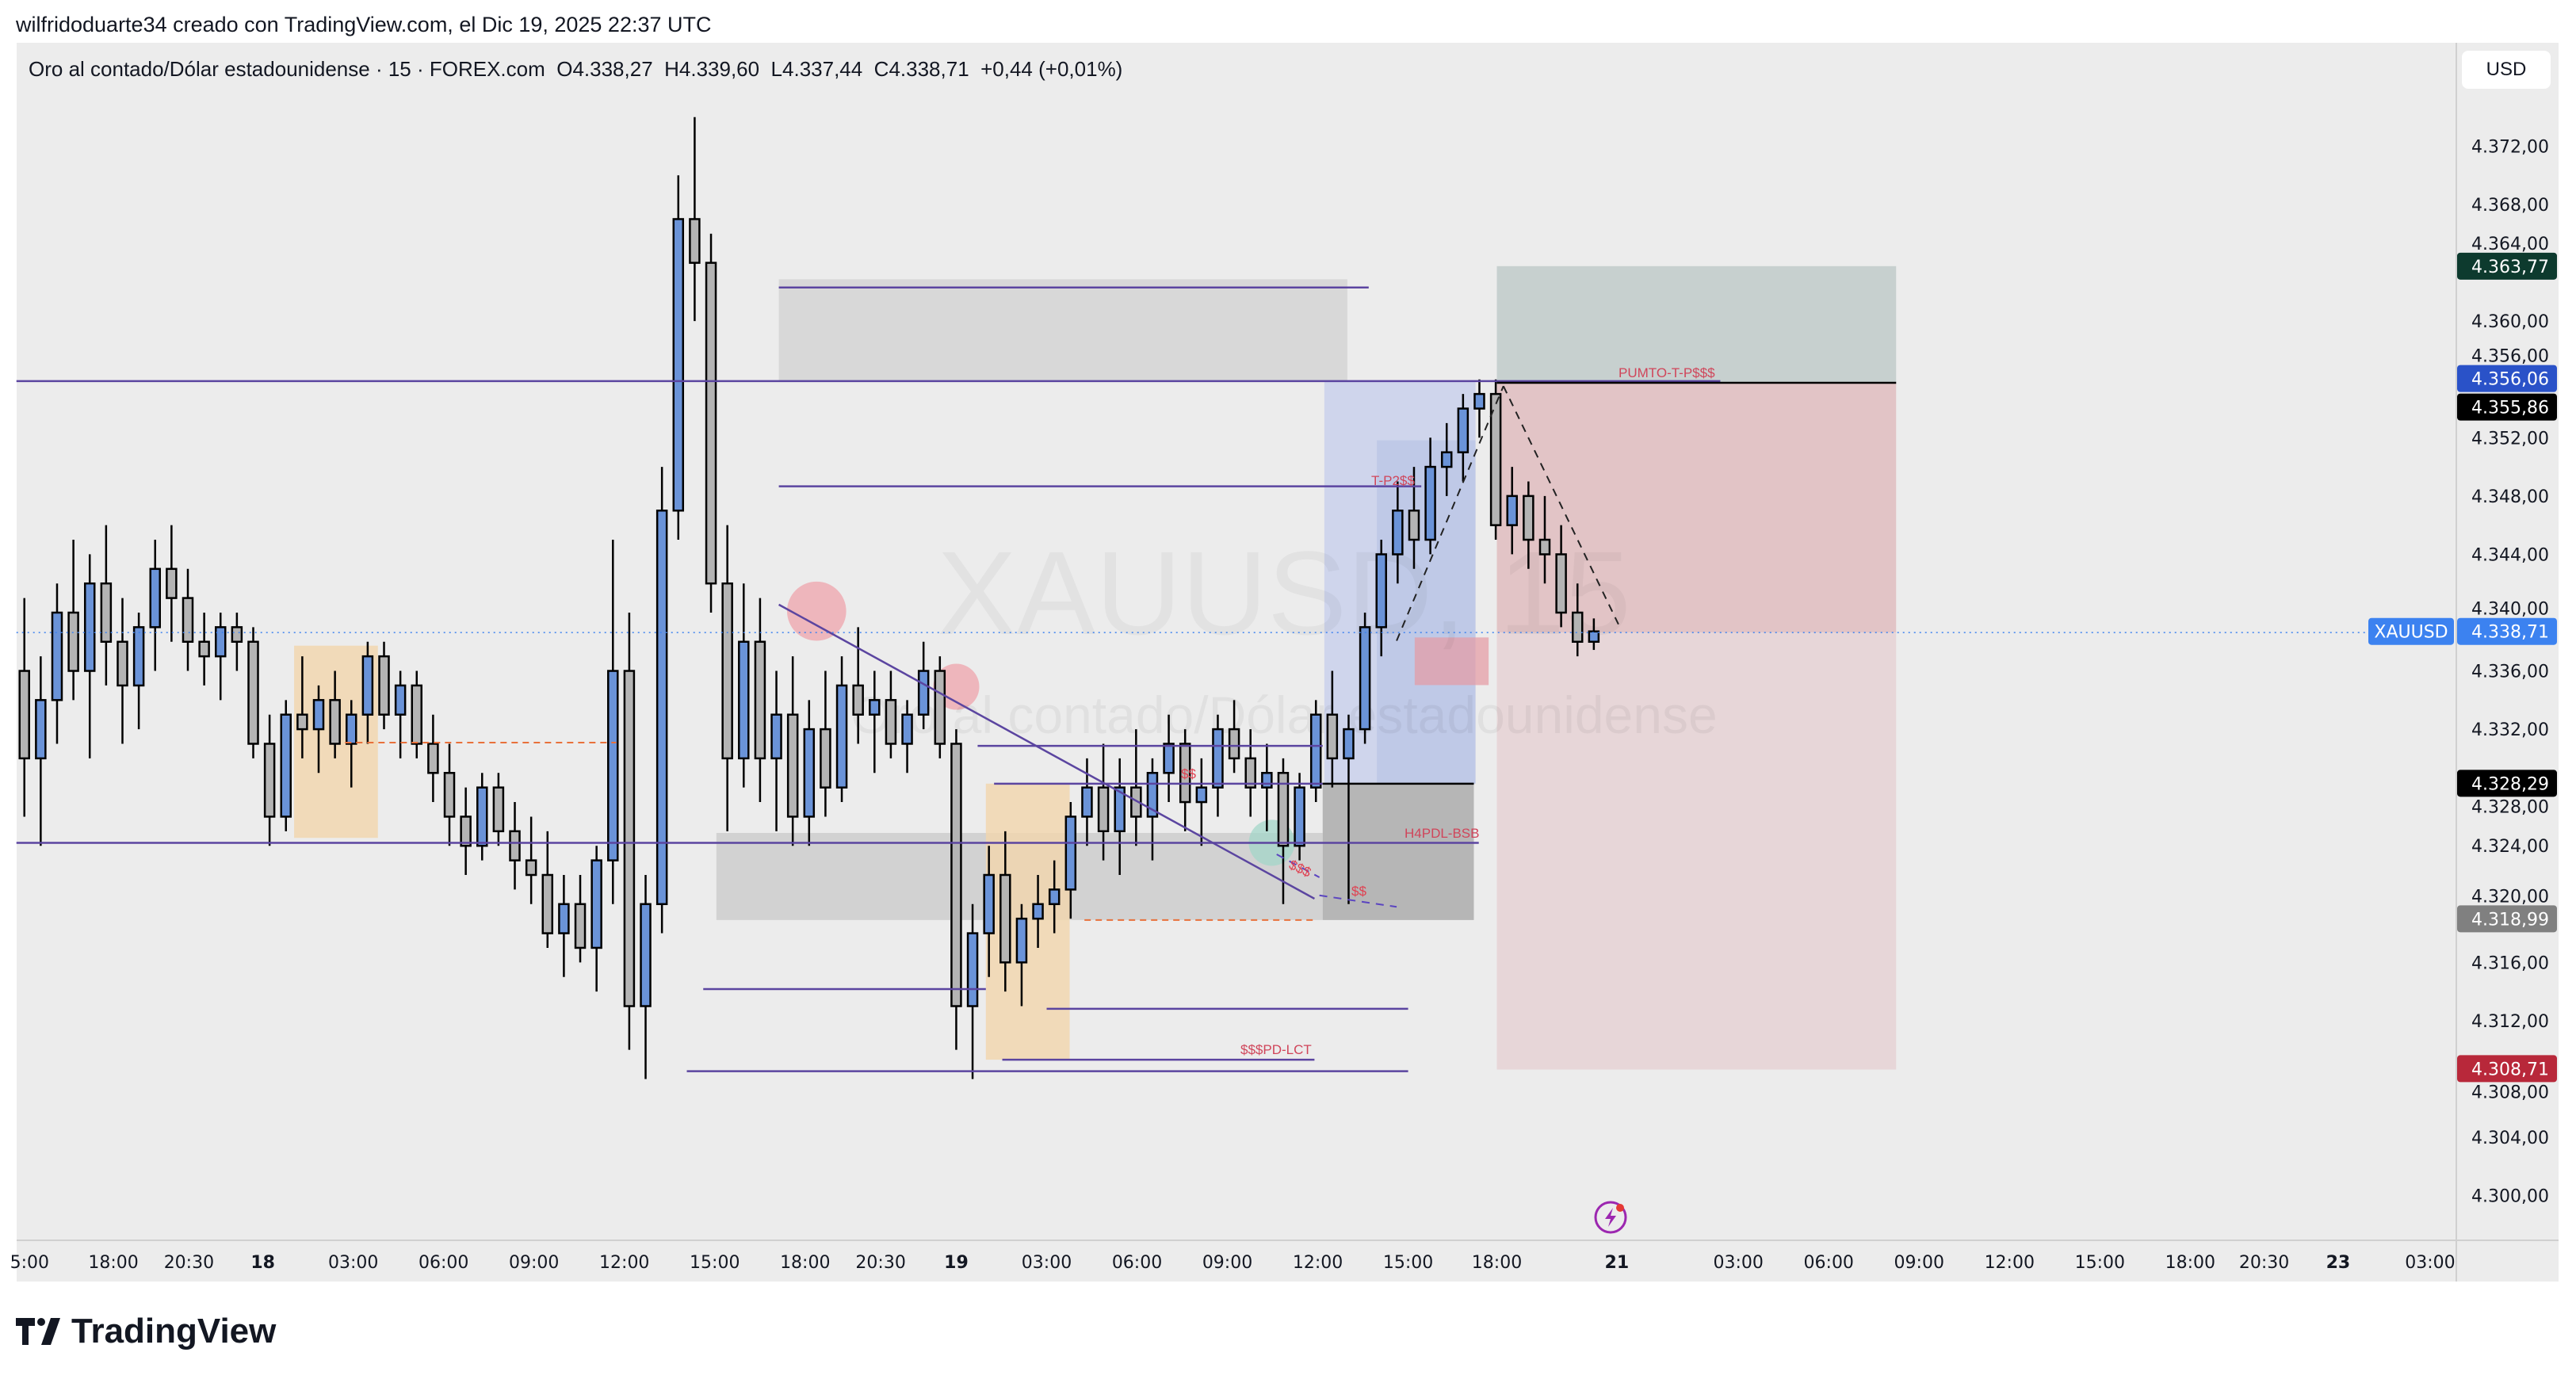 The image size is (2576, 1379). I want to click on time-tick-label: 12:00, so click(1318, 1263).